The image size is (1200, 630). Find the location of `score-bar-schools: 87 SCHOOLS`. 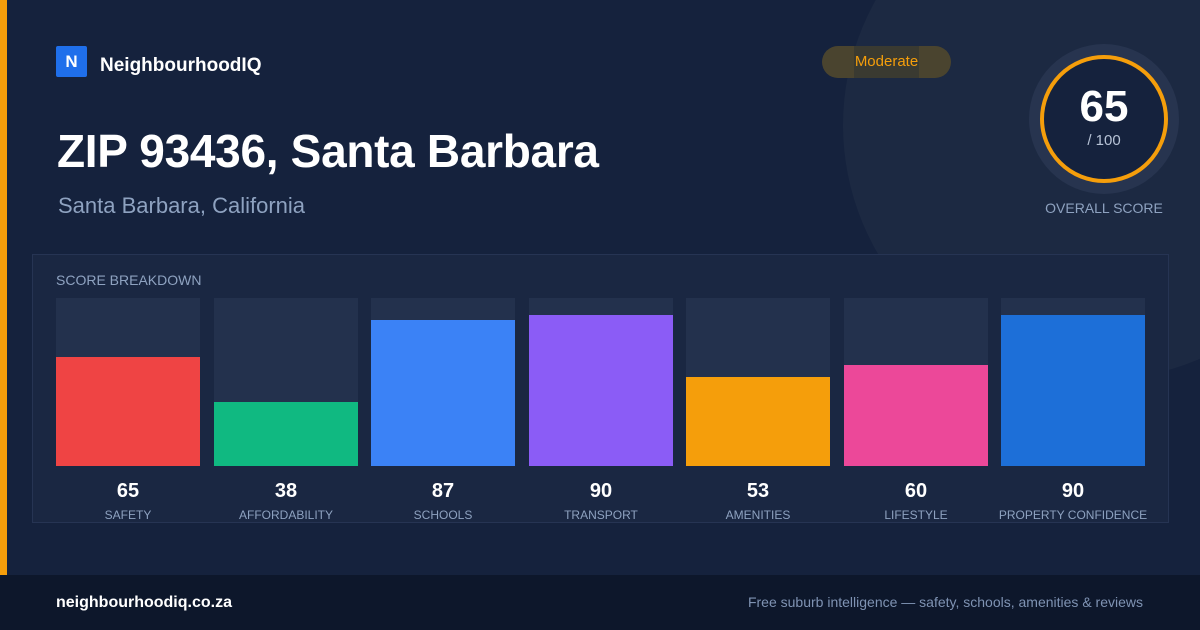

score-bar-schools: 87 SCHOOLS is located at coordinates (443, 410).